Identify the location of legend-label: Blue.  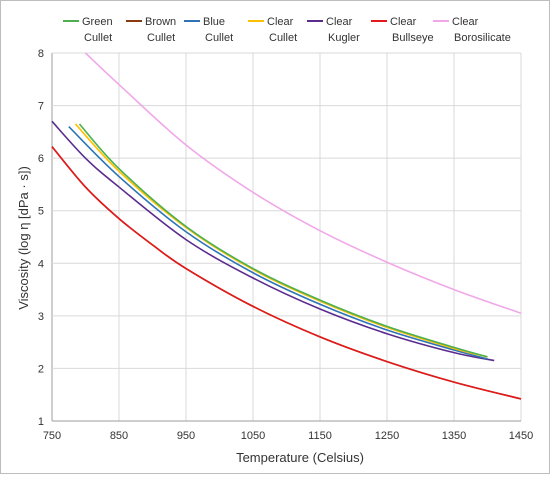
(214, 22).